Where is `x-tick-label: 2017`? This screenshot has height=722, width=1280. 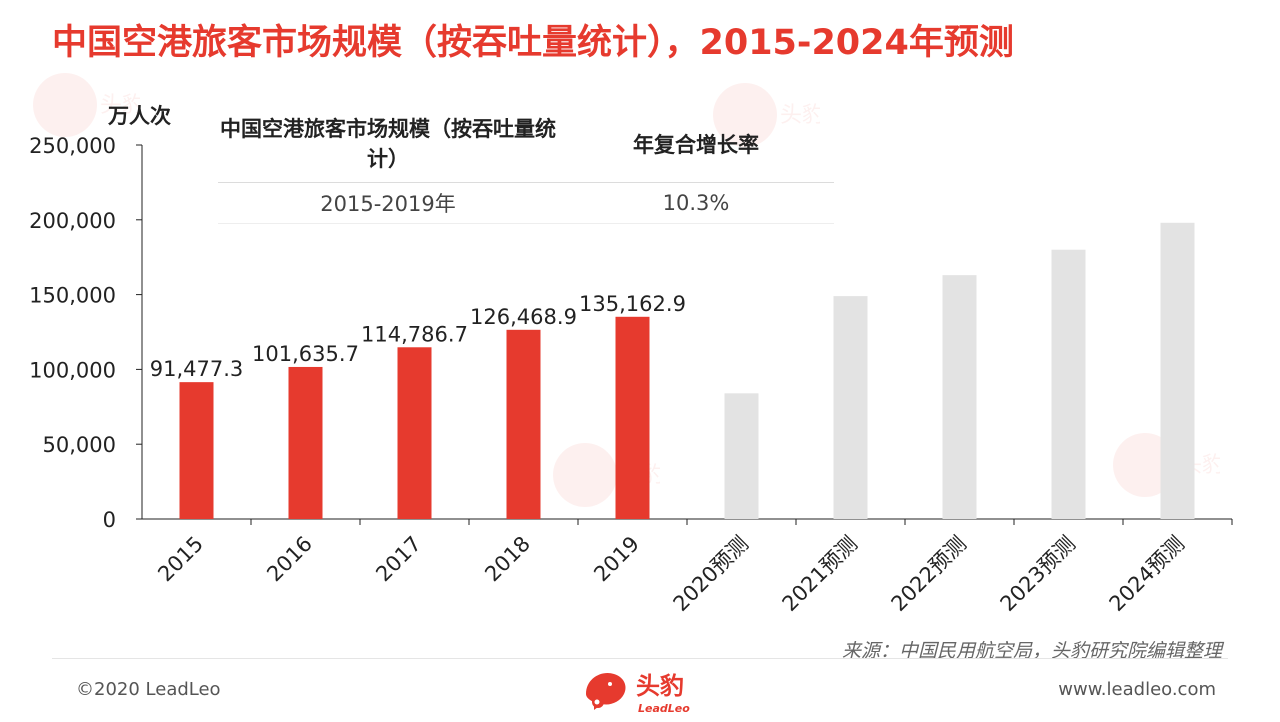
x-tick-label: 2017 is located at coordinates (398, 559).